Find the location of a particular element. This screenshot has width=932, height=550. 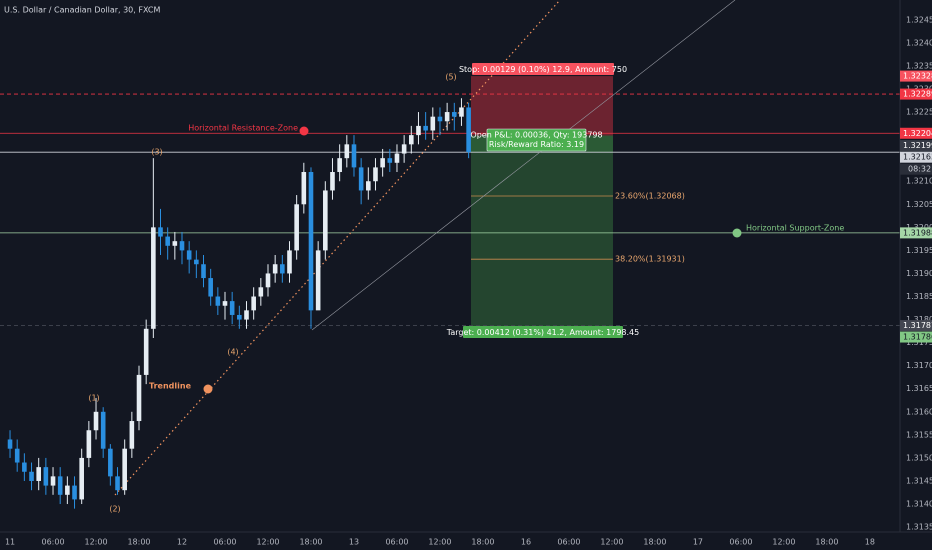

annotation: Trendline is located at coordinates (170, 386).